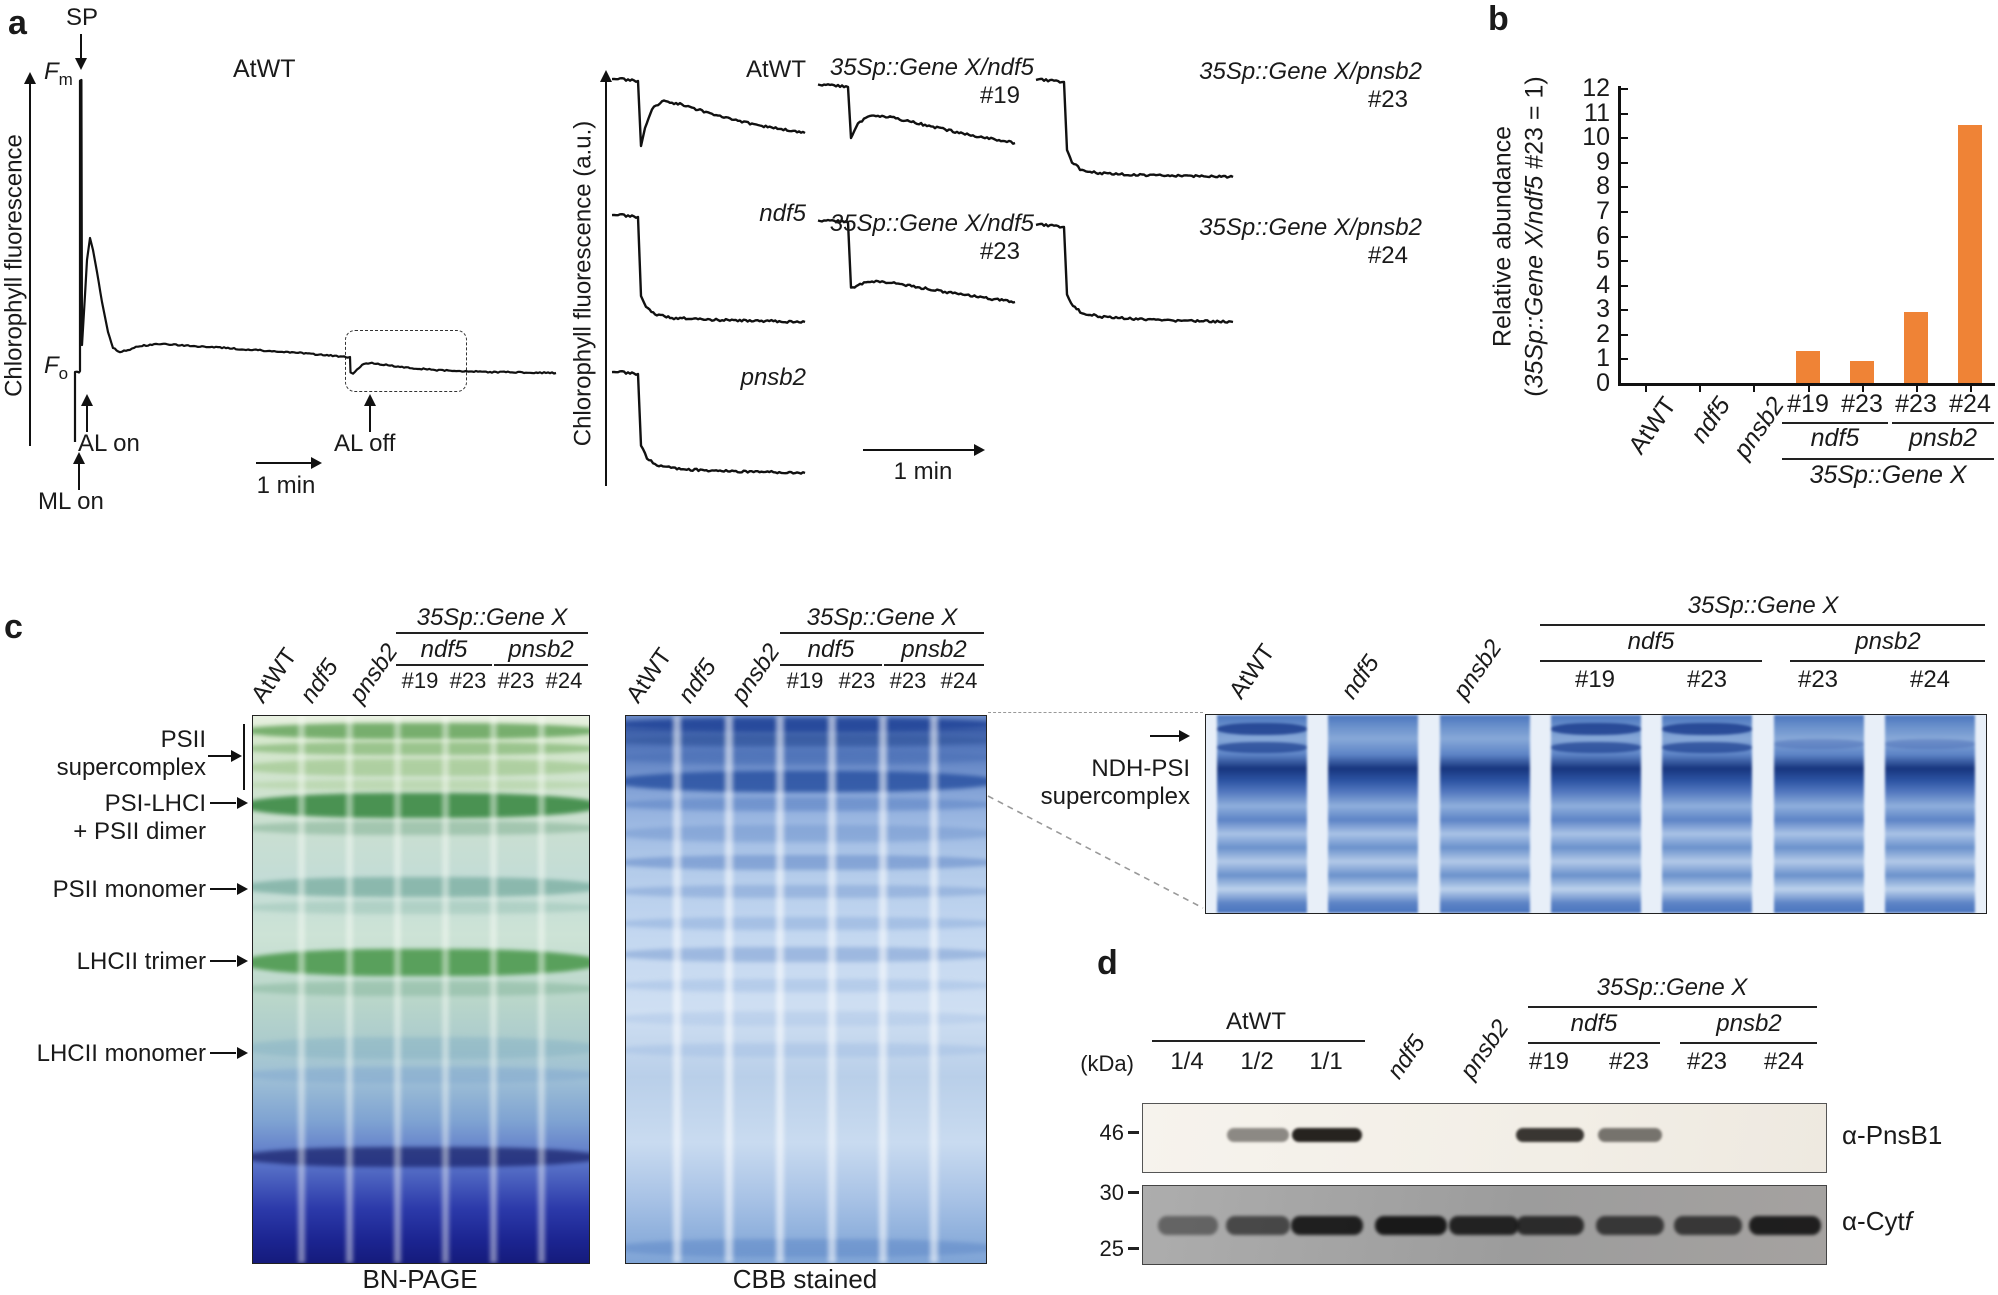  Describe the element at coordinates (1603, 333) in the screenshot. I see `b-ytick-label: 2` at that location.